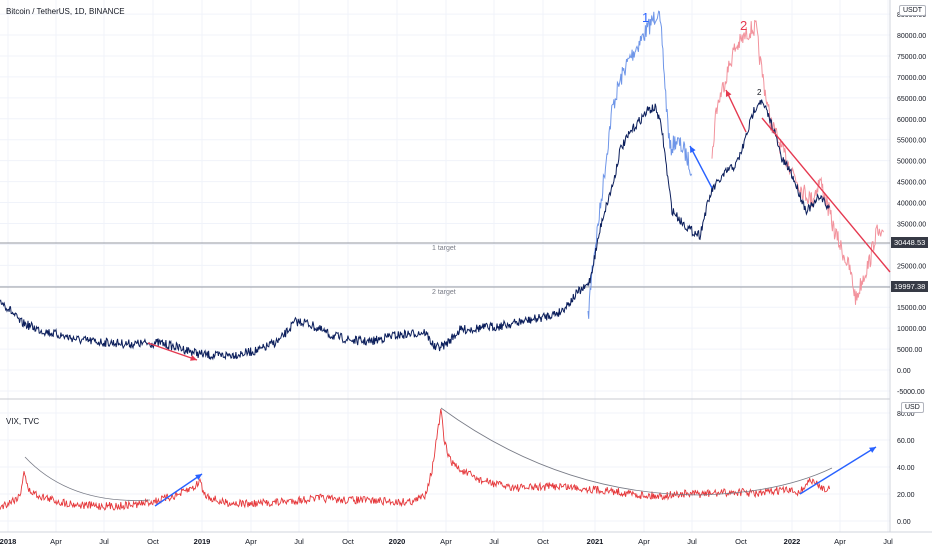 This screenshot has width=932, height=550. I want to click on price-axis-label: 45000.00, so click(911, 183).